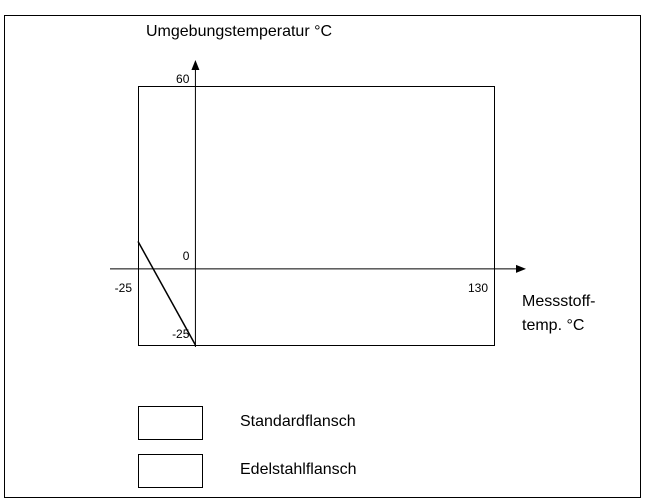 This screenshot has height=502, width=647. What do you see at coordinates (195, 65) in the screenshot?
I see `y-axis-arrow` at bounding box center [195, 65].